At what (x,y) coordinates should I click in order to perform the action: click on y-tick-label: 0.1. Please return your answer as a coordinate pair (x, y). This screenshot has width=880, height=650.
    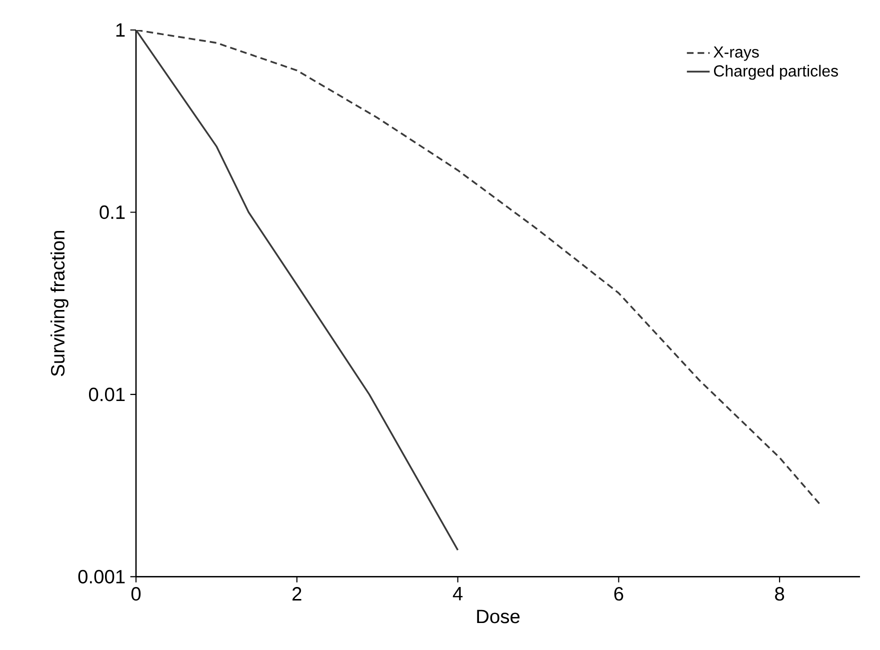
    Looking at the image, I should click on (112, 212).